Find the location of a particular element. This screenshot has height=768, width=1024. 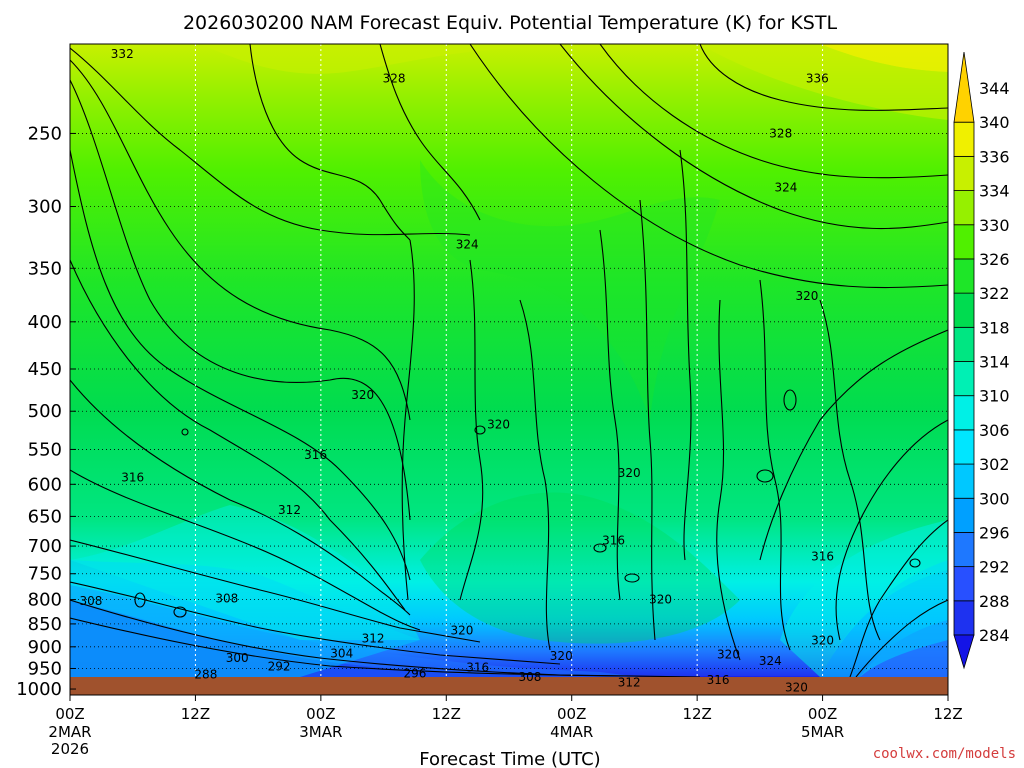

contour-label-29: 288 is located at coordinates (205, 674).